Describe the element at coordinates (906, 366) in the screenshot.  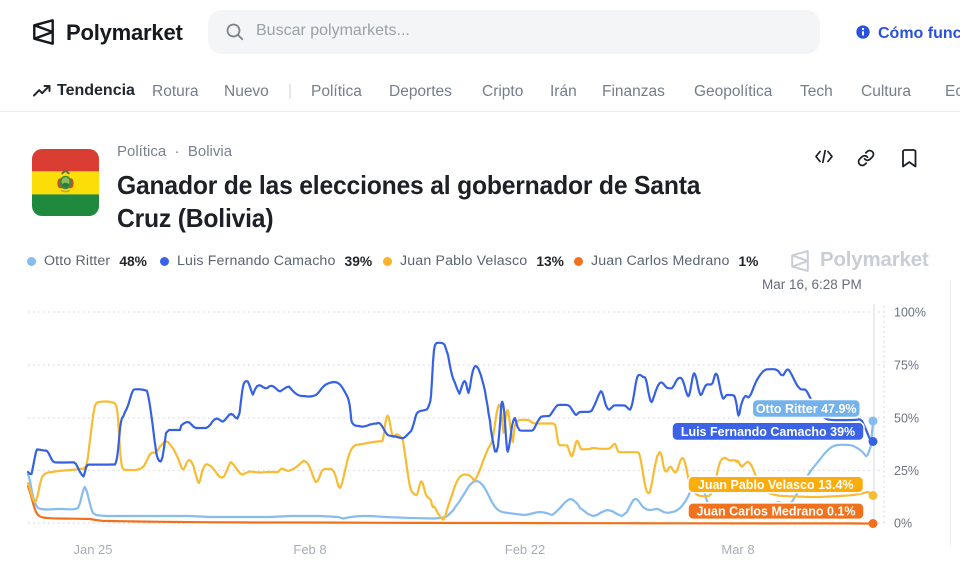
I see `svg-text: 75%` at that location.